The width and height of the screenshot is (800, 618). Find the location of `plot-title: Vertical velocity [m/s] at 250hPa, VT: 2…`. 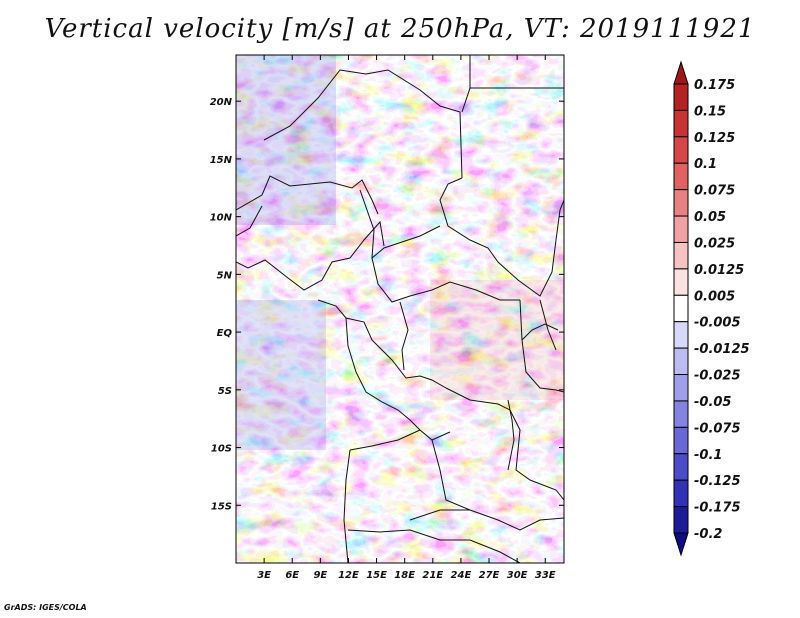

plot-title: Vertical velocity [m/s] at 250hPa, VT: 2… is located at coordinates (400, 29).